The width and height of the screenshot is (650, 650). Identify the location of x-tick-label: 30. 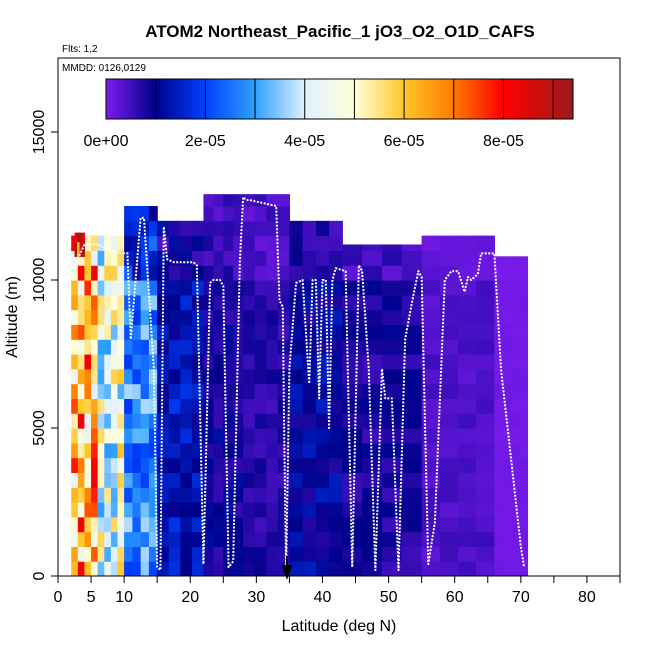
(256, 597).